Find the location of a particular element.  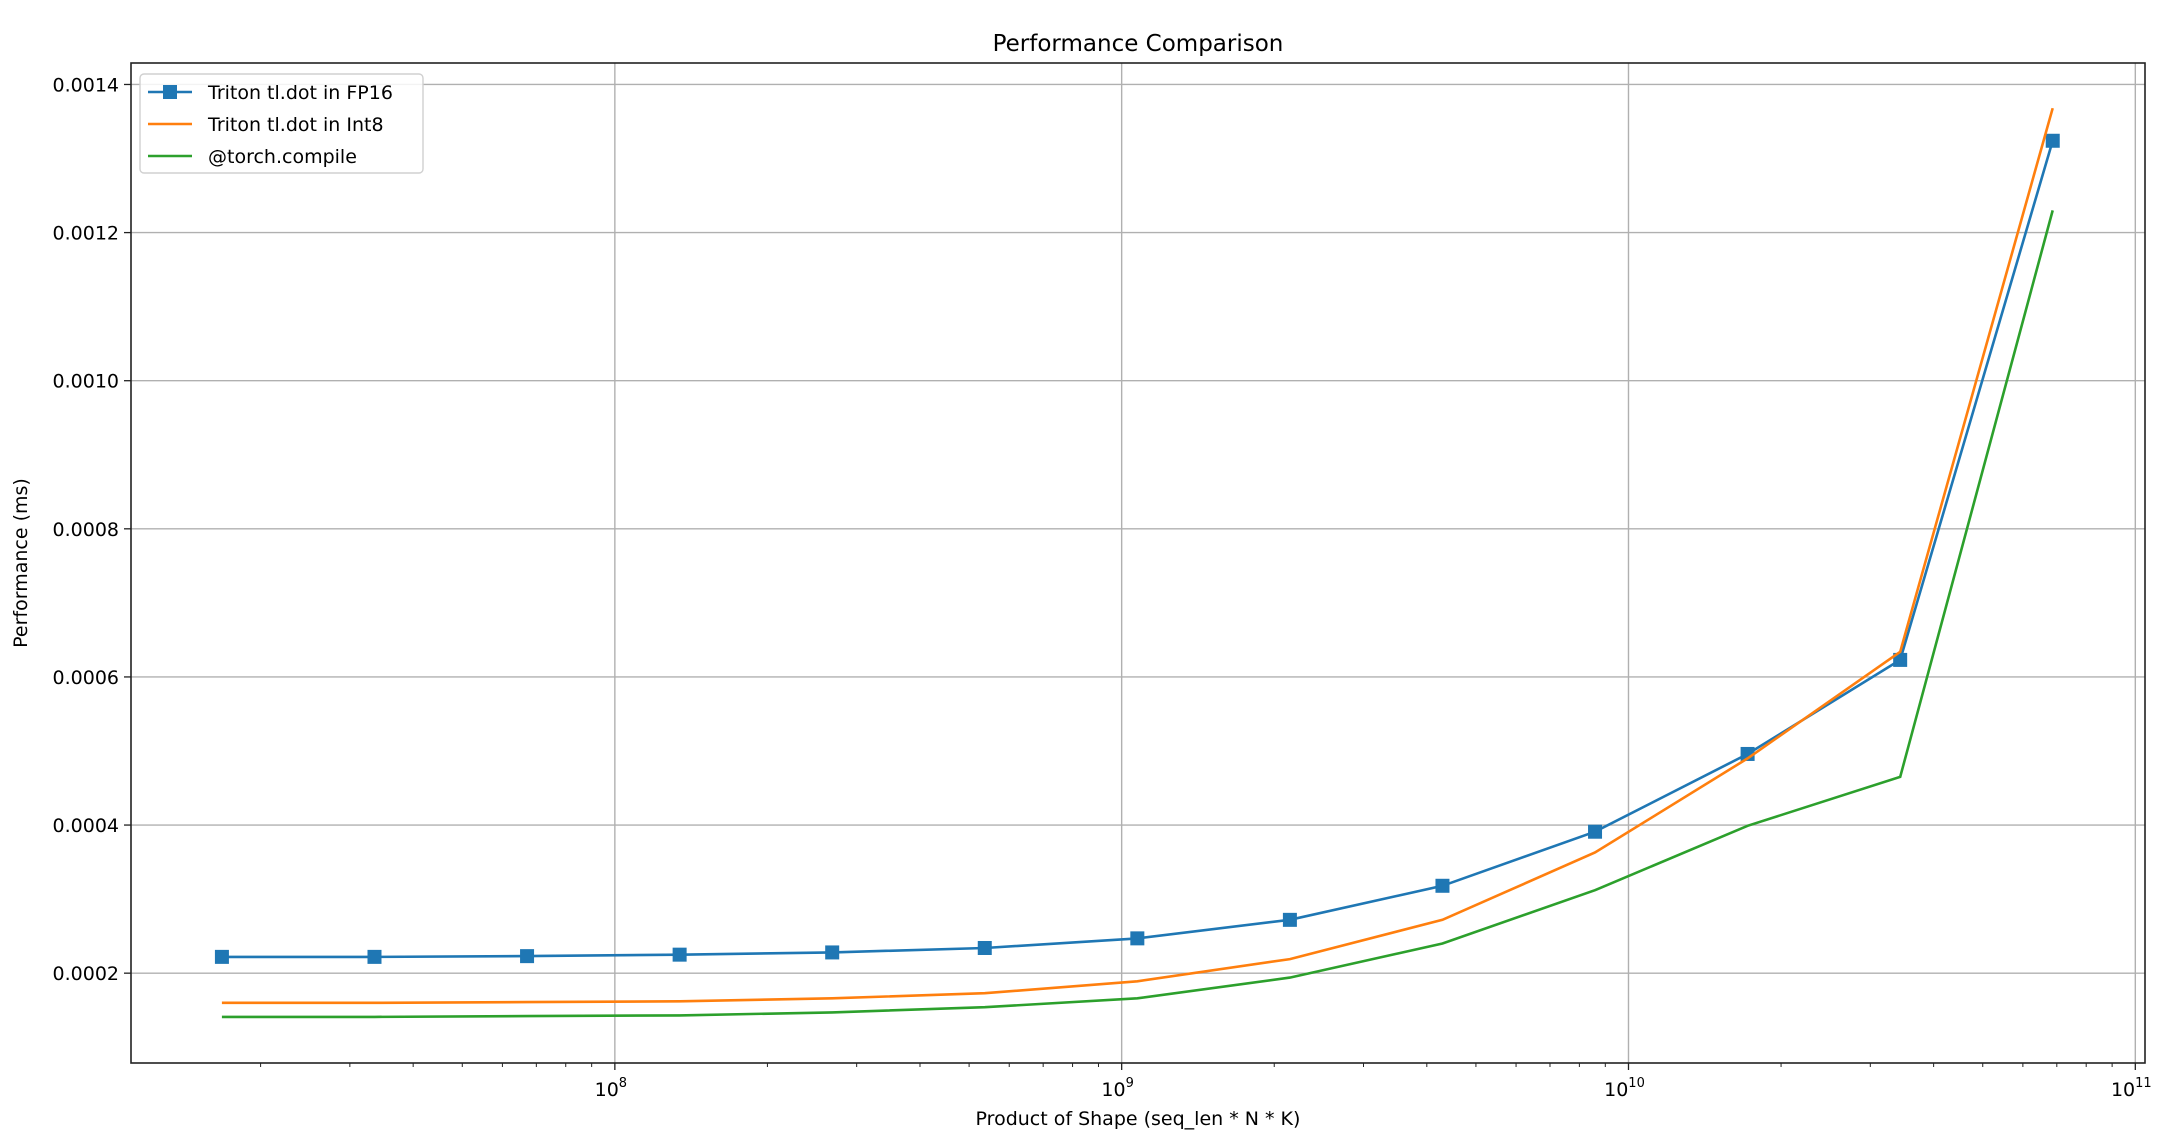

y-tick-label: 0.0002 is located at coordinates (86, 974).